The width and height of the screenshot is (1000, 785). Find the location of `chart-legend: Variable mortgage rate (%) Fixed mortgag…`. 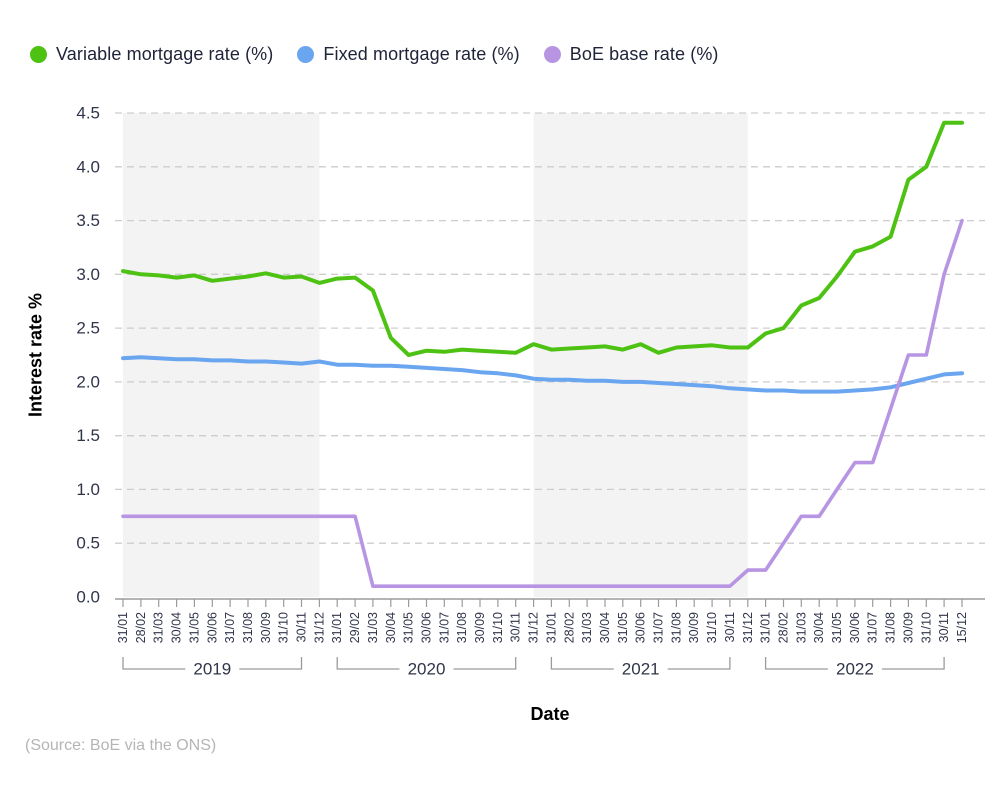

chart-legend: Variable mortgage rate (%) Fixed mortgag… is located at coordinates (374, 54).